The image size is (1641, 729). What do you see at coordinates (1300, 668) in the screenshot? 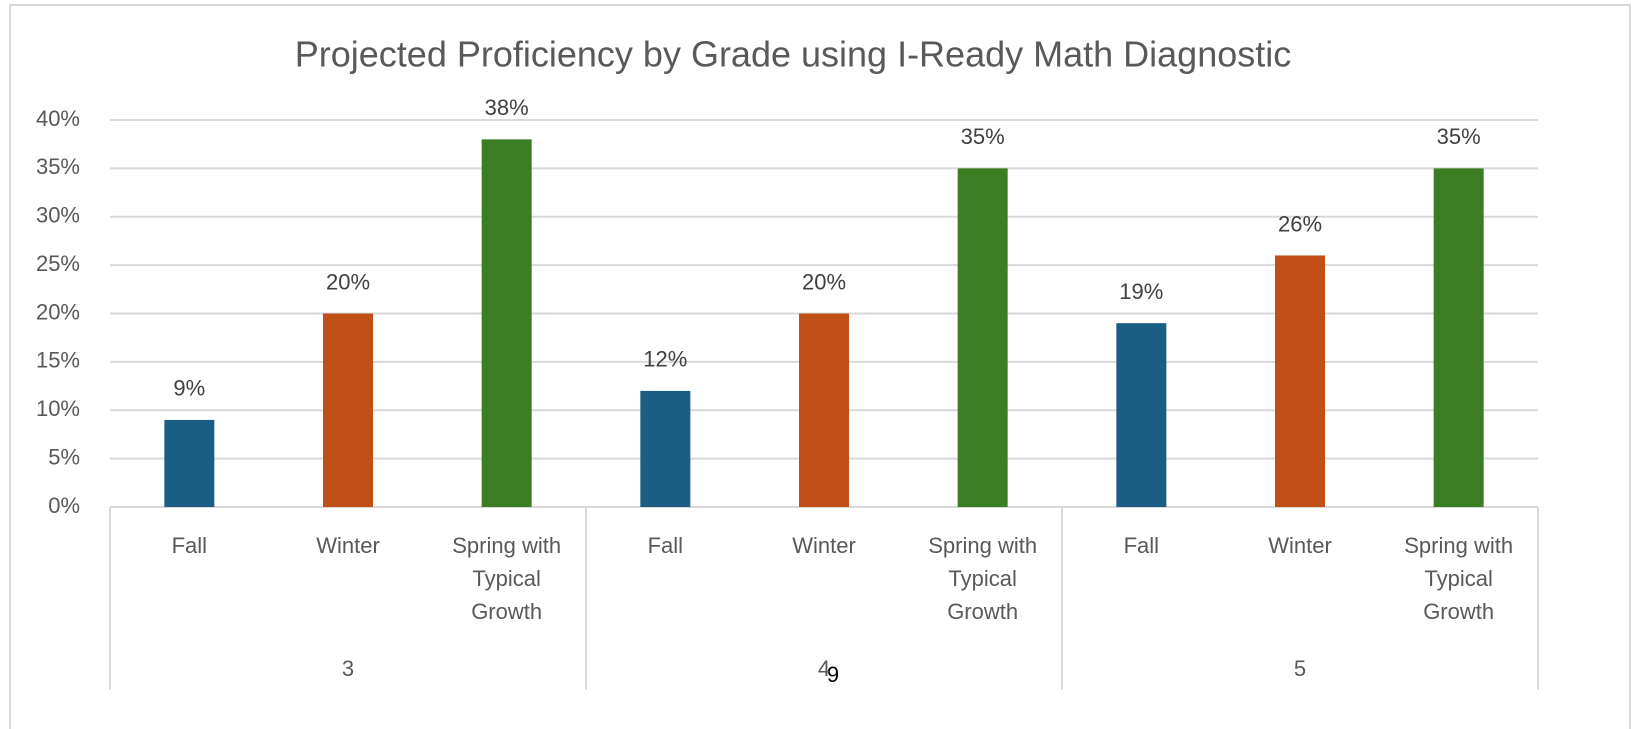
I see `group-label: 5` at bounding box center [1300, 668].